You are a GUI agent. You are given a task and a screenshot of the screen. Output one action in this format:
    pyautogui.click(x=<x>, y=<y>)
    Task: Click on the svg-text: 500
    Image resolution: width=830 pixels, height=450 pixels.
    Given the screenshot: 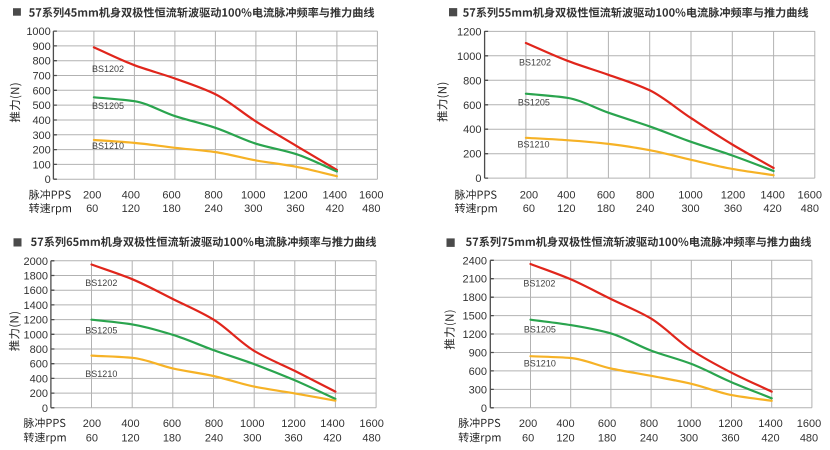 What is the action you would take?
    pyautogui.click(x=41, y=106)
    